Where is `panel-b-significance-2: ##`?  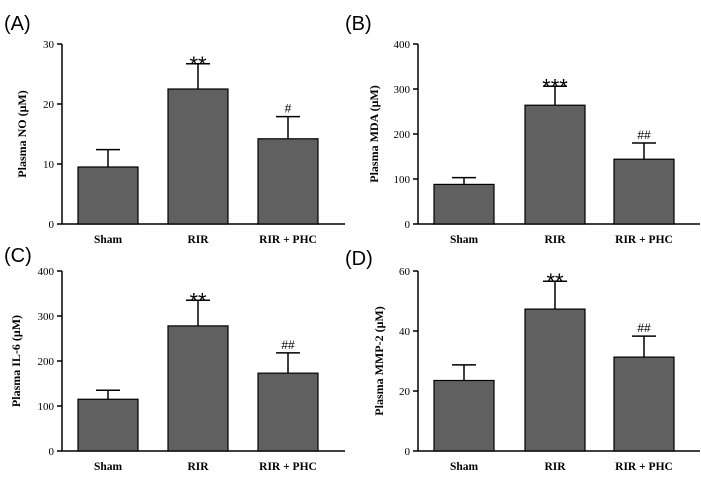 panel-b-significance-2: ## is located at coordinates (644, 135).